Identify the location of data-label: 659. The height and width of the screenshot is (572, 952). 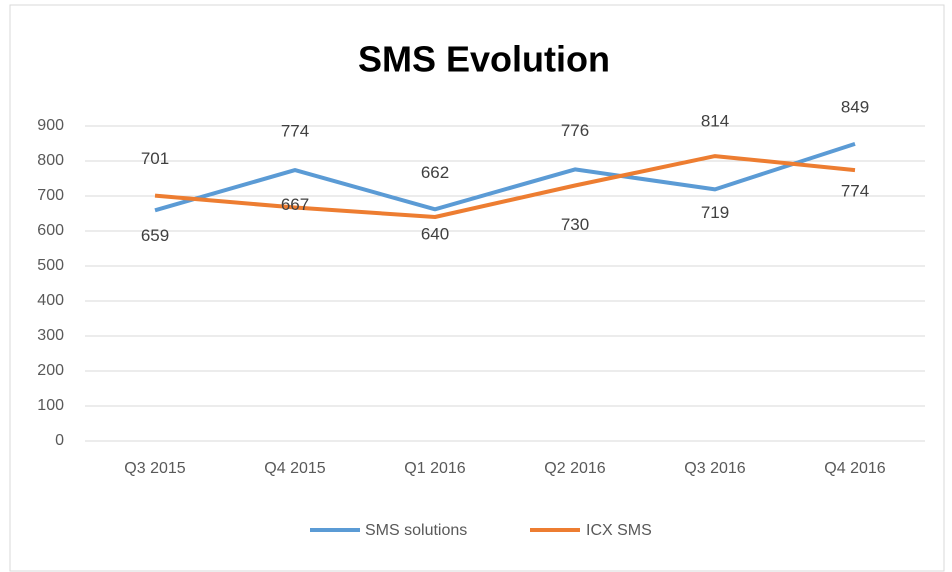
(155, 235).